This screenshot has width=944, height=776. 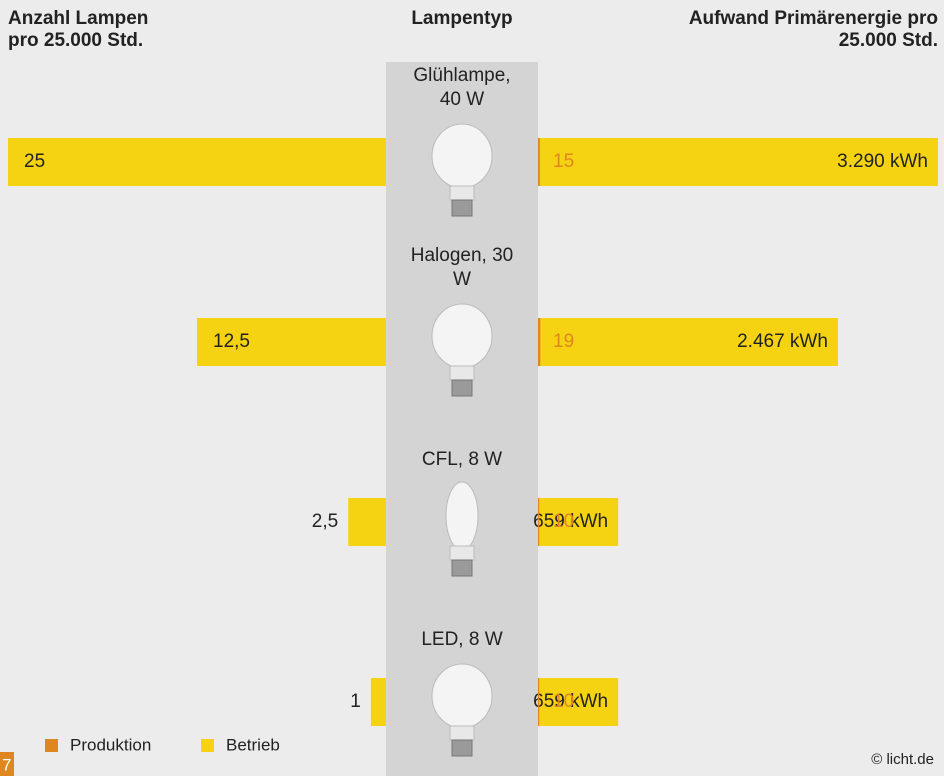 I want to click on page-number-box, so click(x=7, y=764).